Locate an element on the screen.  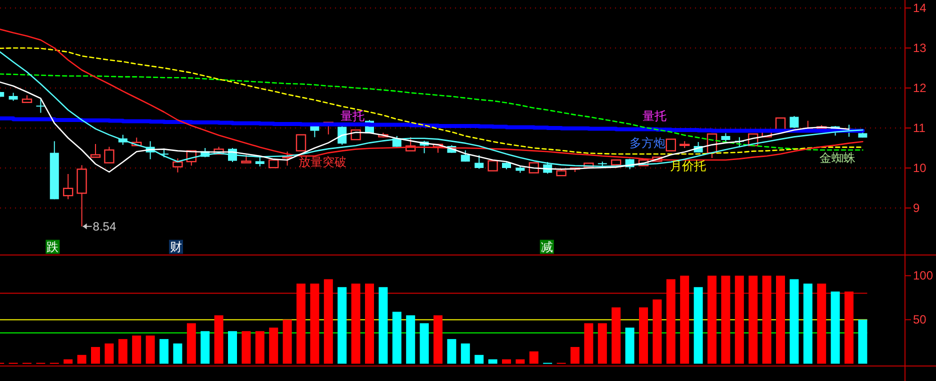
y-tick-label: 50 is located at coordinates (920, 319).